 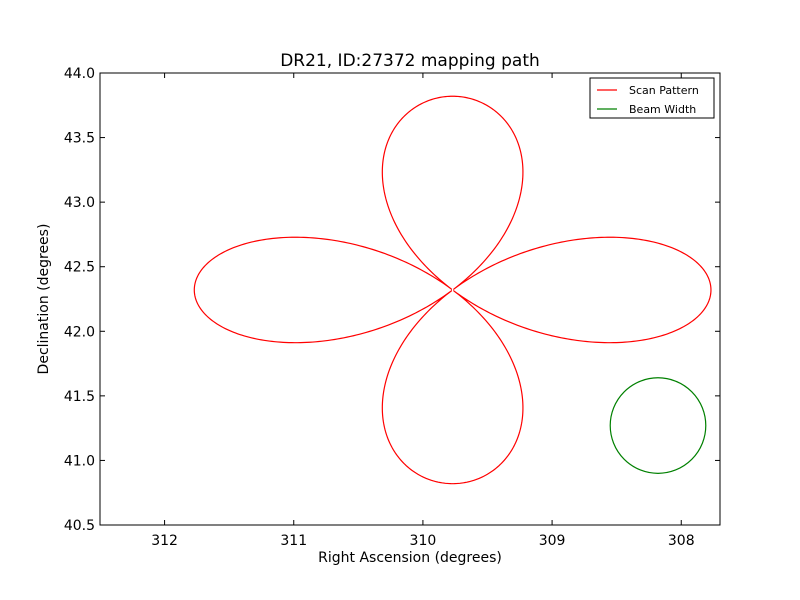 What do you see at coordinates (662, 109) in the screenshot?
I see `legend-label-beam-width: Beam Width` at bounding box center [662, 109].